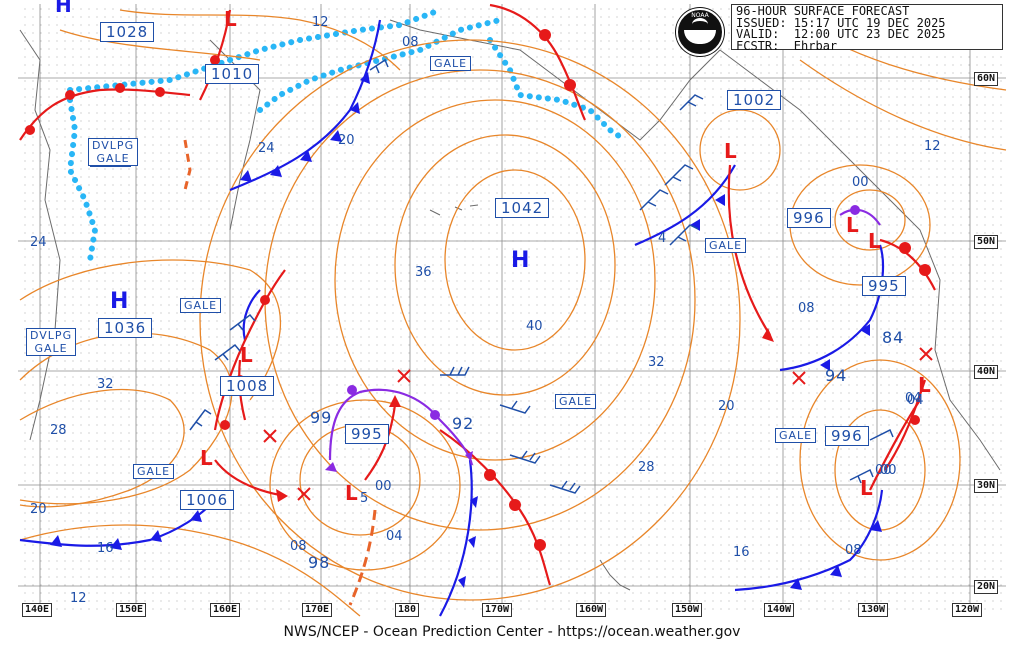 The width and height of the screenshot is (1024, 652). Describe the element at coordinates (522, 208) in the screenshot. I see `pressure-value-box: 1042` at that location.